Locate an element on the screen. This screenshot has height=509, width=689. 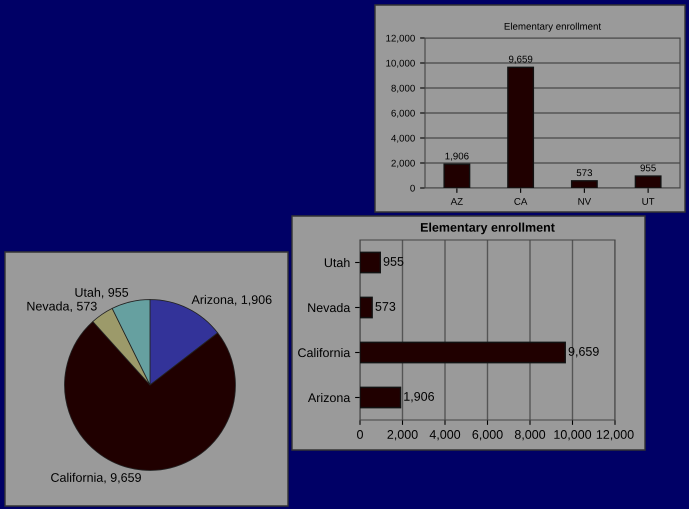
slice-label: Nevada, 573 is located at coordinates (62, 306).